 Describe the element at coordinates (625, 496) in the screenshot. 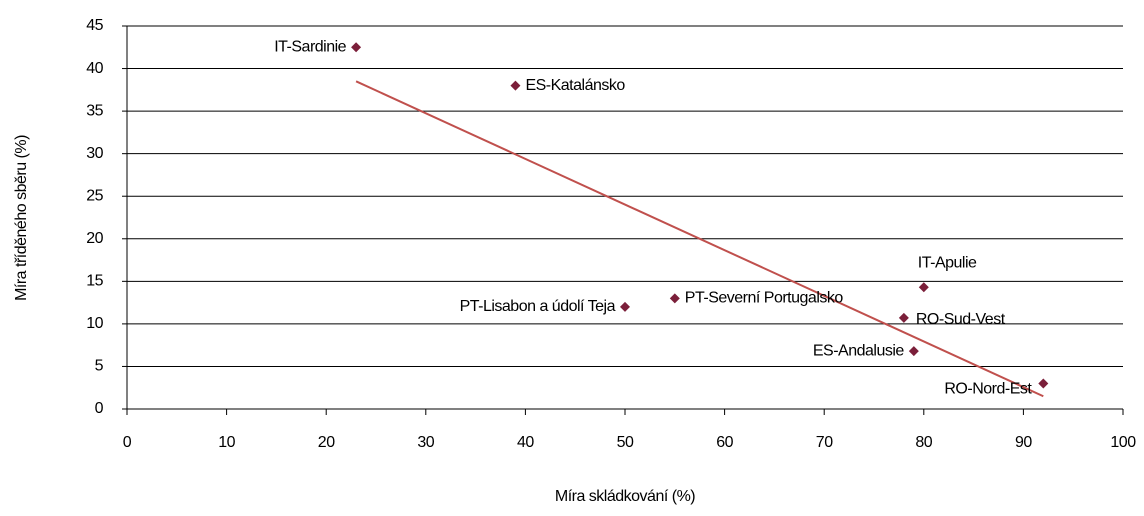

I see `x-axis-label: Míra skládkování (%)` at that location.